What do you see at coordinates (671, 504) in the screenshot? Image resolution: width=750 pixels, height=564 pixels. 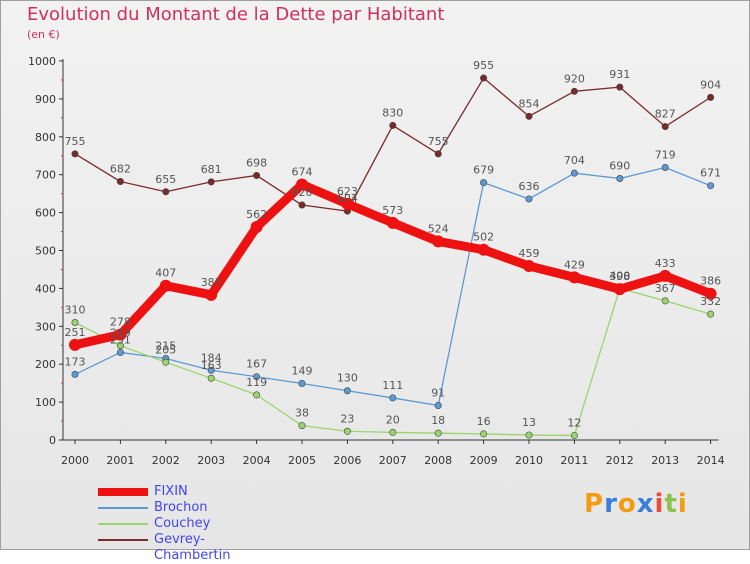 I see `logo-letter: t` at bounding box center [671, 504].